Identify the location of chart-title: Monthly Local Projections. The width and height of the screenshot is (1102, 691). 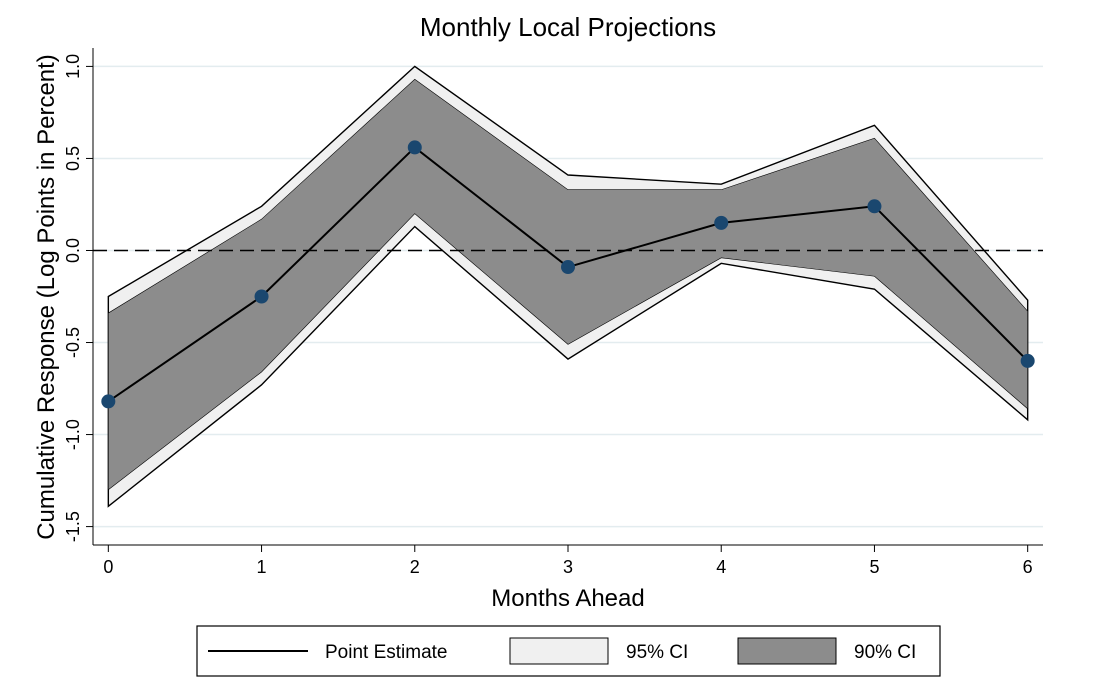
(568, 27).